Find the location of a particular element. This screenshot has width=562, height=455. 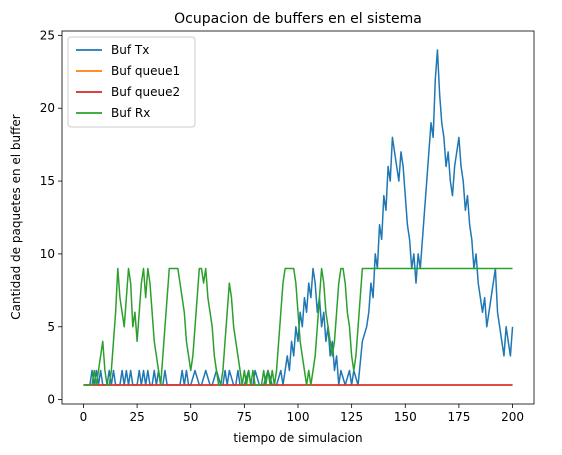

x-tick-label: 150 is located at coordinates (405, 417).